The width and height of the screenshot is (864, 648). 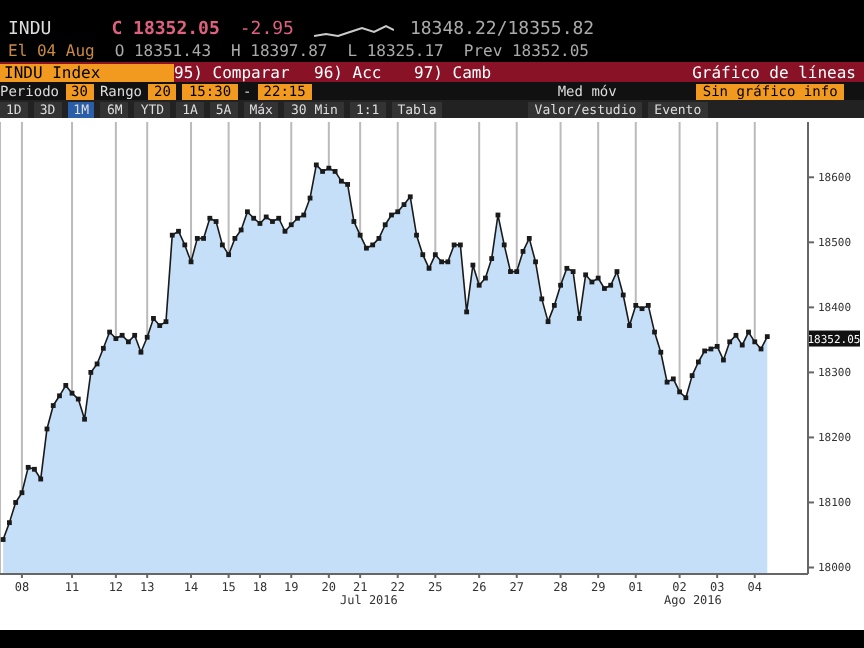 What do you see at coordinates (279, 51) in the screenshot?
I see `text: H 18397.87` at bounding box center [279, 51].